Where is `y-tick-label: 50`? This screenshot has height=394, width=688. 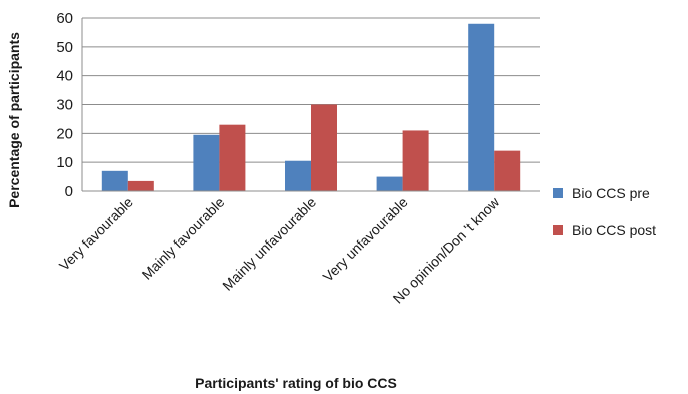
y-tick-label: 50 is located at coordinates (64, 47).